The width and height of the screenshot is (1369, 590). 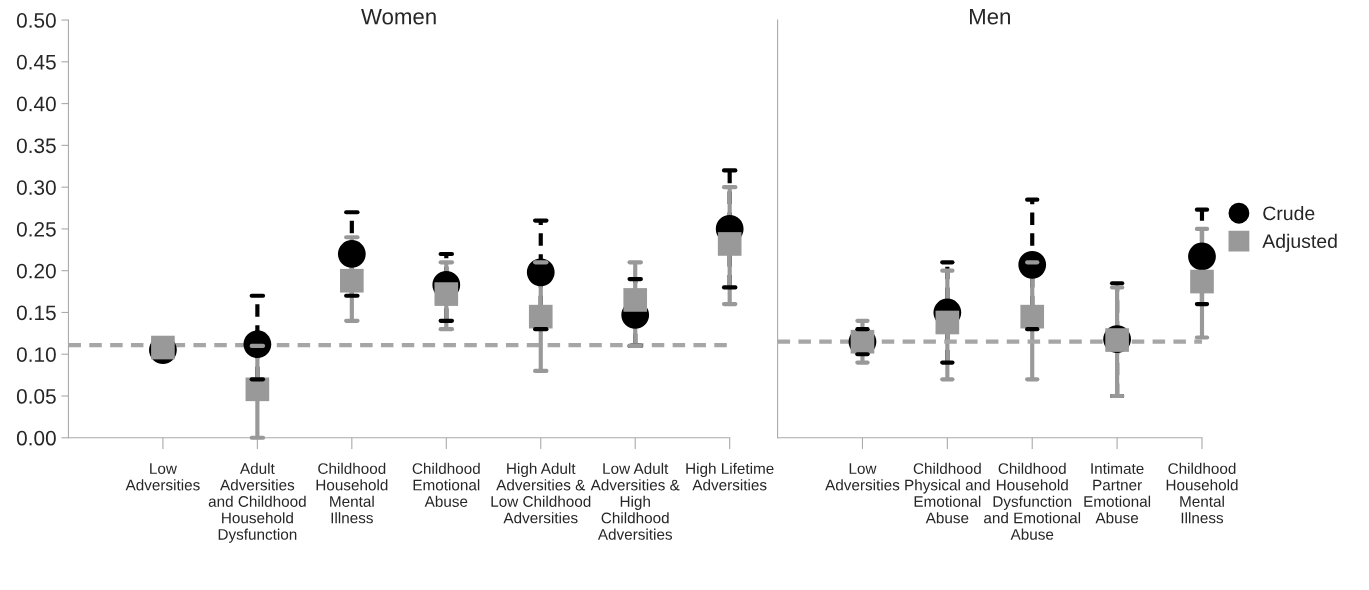 I want to click on y-tick-label: 0.05, so click(x=36, y=396).